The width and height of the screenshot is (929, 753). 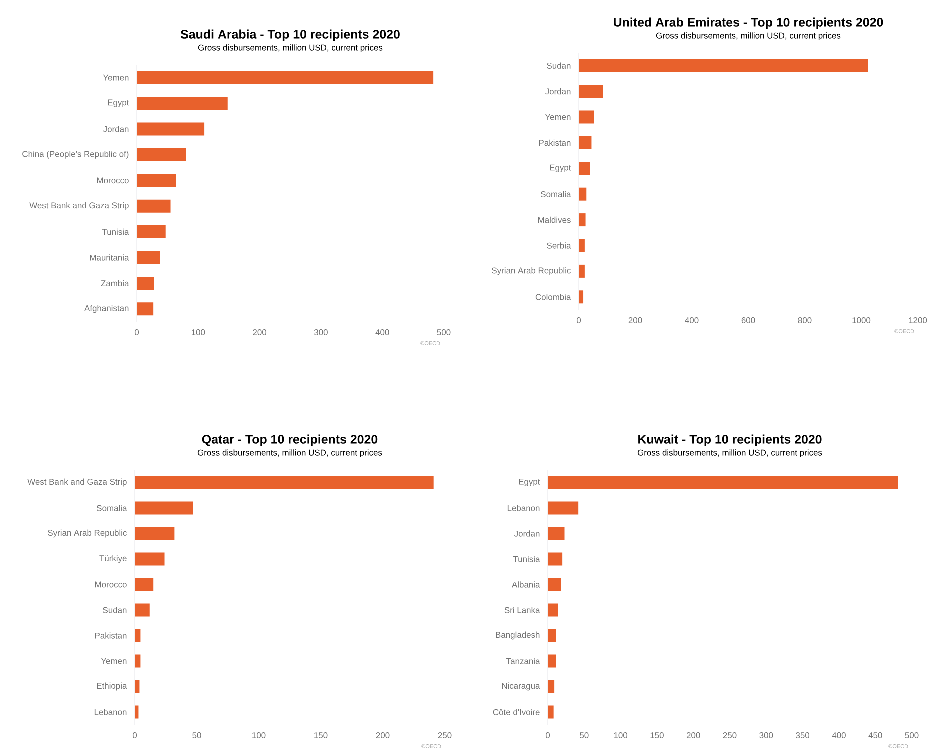 I want to click on y-tick-label: Sudan, so click(x=559, y=65).